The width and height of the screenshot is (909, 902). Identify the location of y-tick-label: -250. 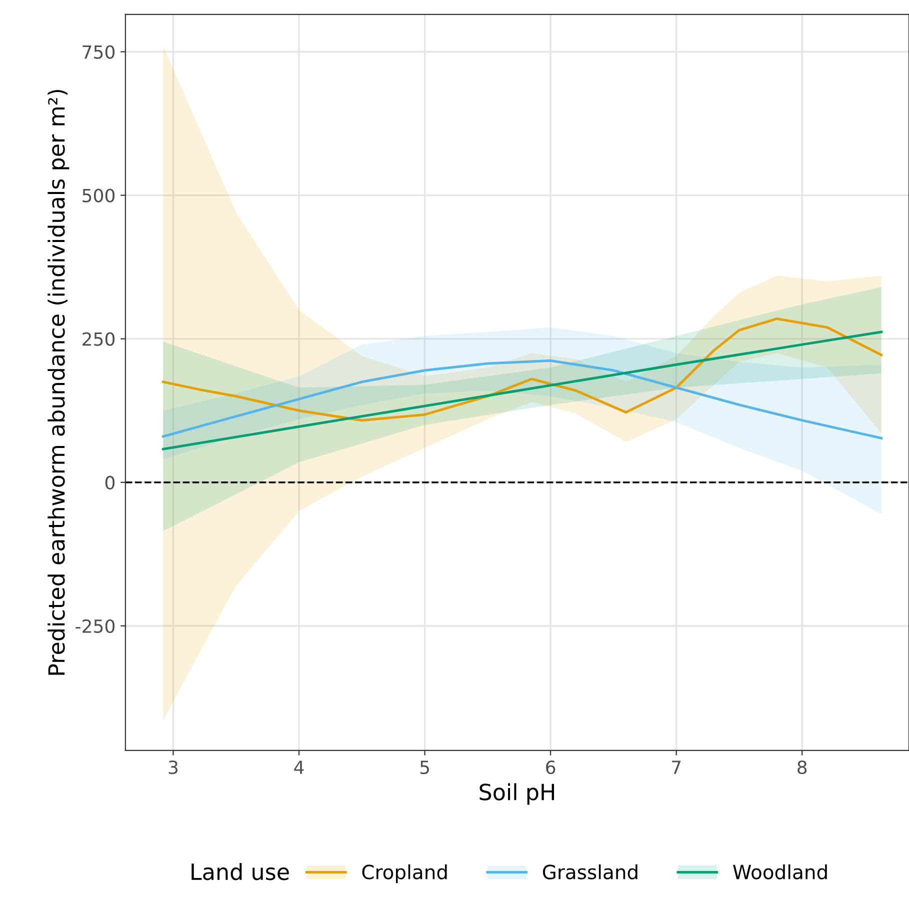
(95, 626).